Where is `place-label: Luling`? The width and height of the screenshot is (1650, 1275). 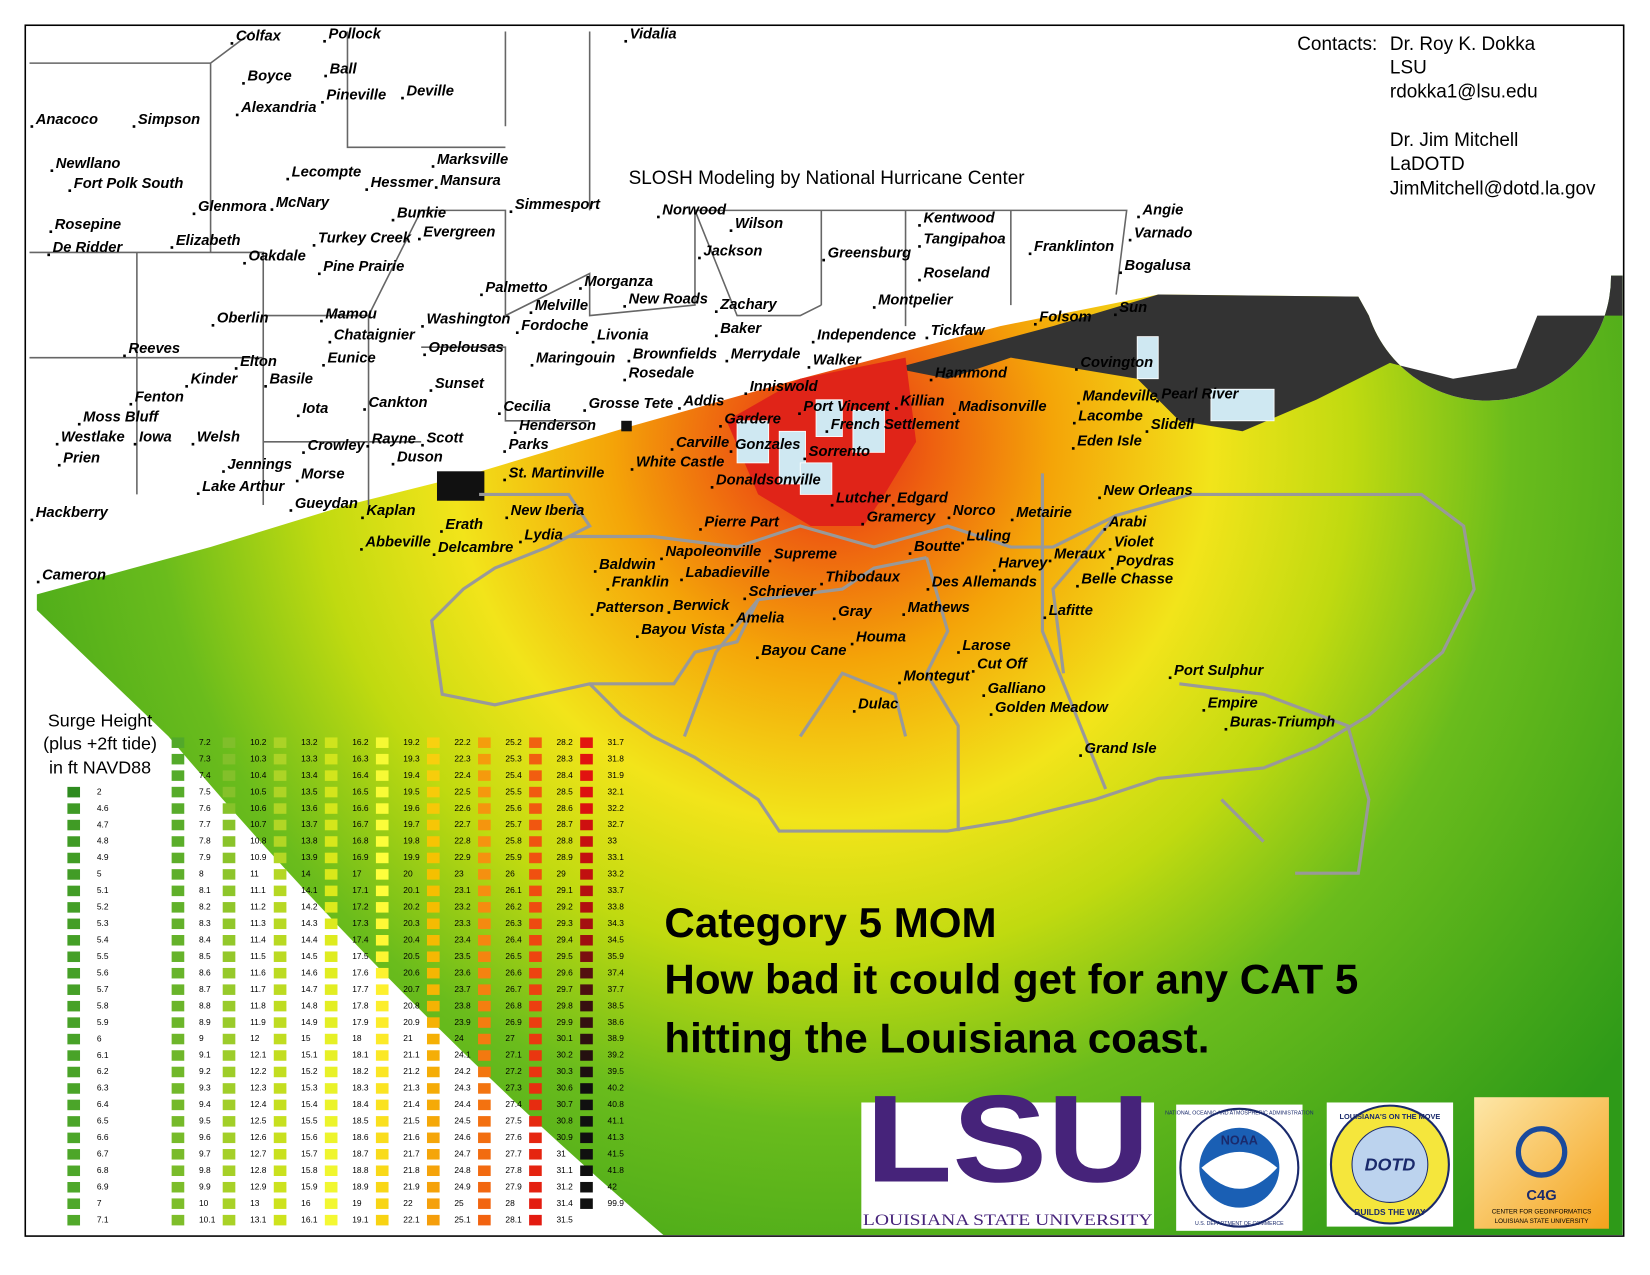
place-label: Luling is located at coordinates (989, 536).